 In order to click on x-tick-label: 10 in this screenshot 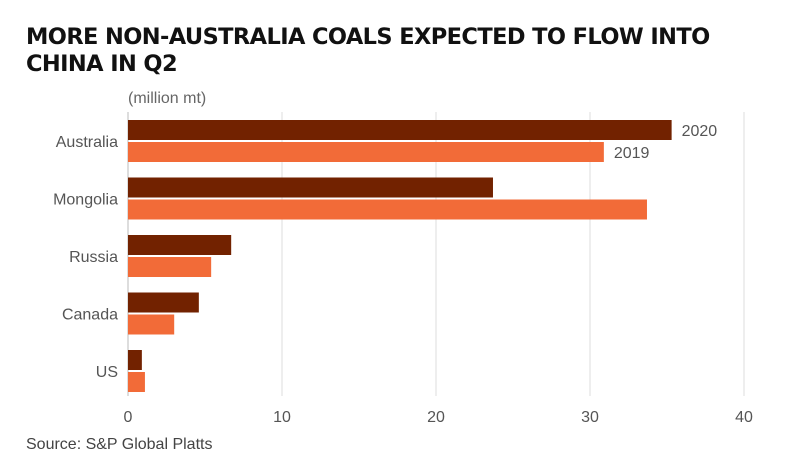, I will do `click(282, 417)`.